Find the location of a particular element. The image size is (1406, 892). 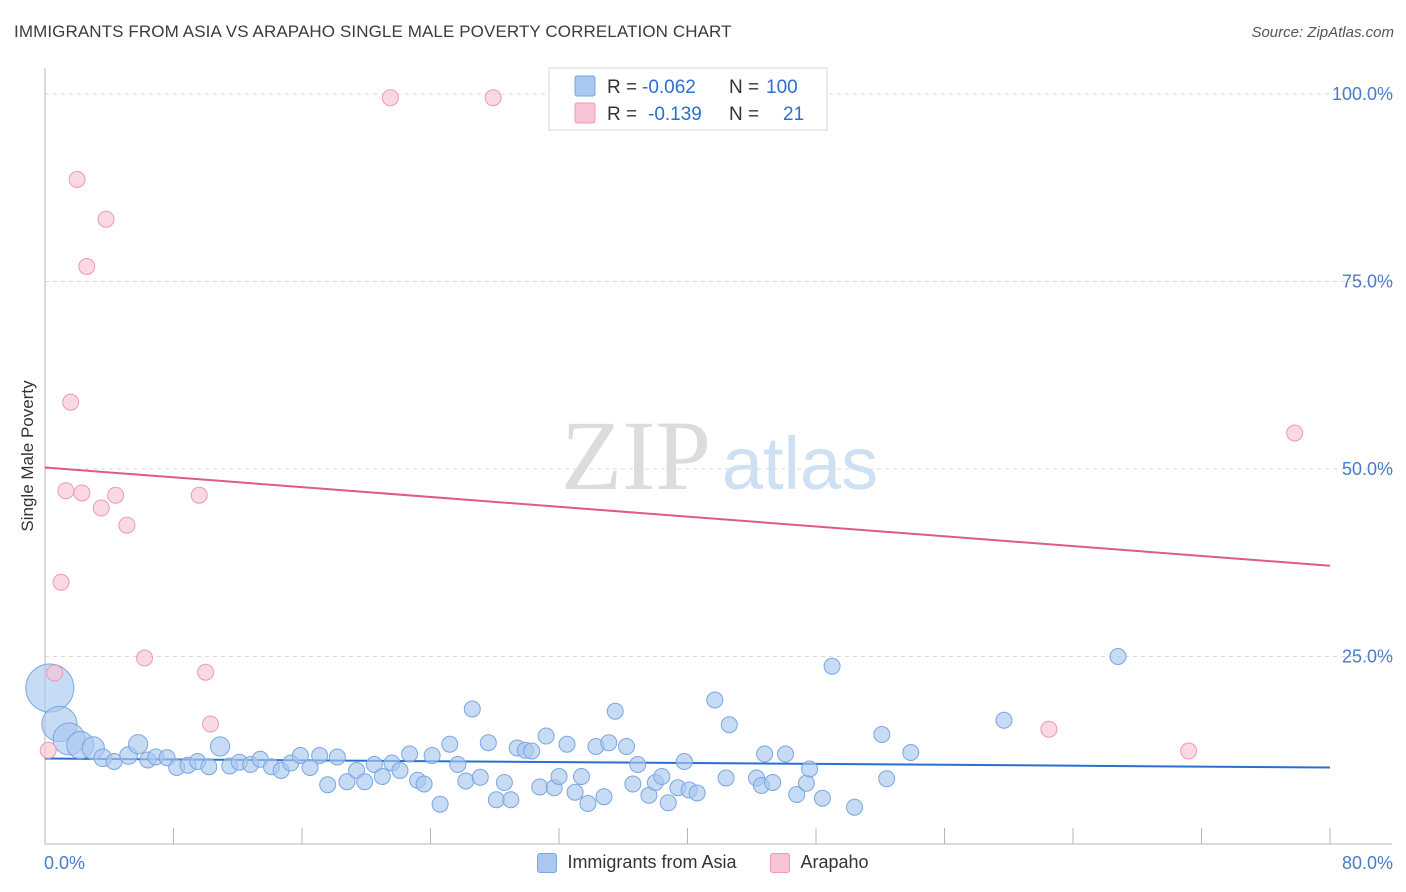

watermark-atlas: atlas is located at coordinates (800, 463).